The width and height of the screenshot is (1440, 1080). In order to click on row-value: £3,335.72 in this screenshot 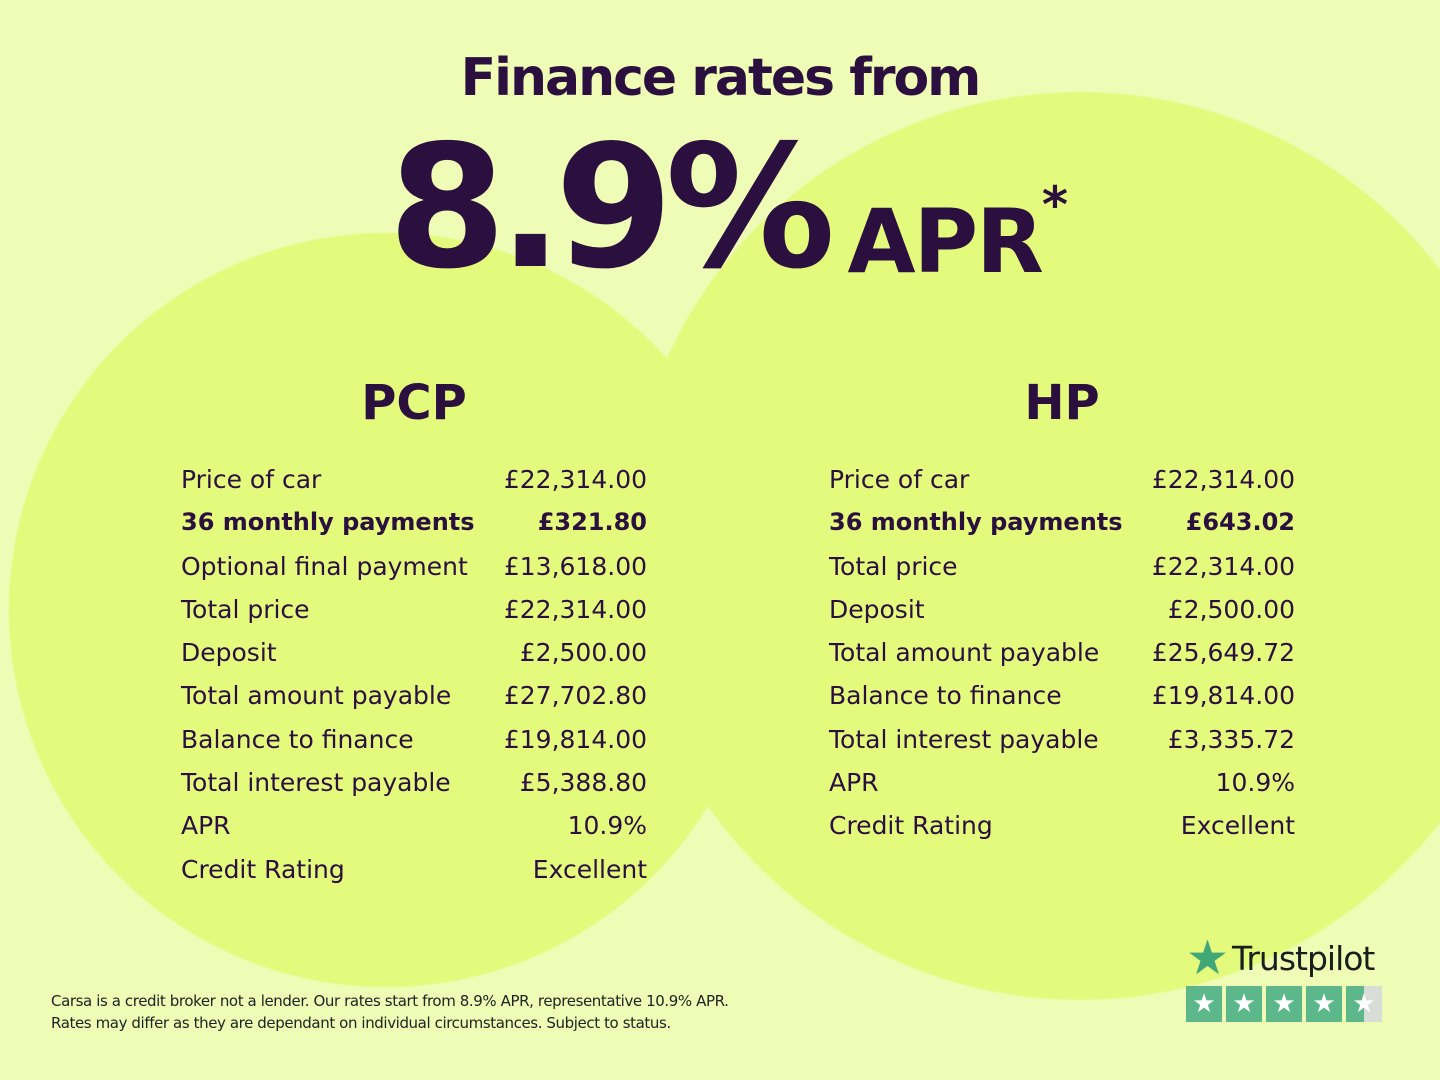, I will do `click(1231, 739)`.